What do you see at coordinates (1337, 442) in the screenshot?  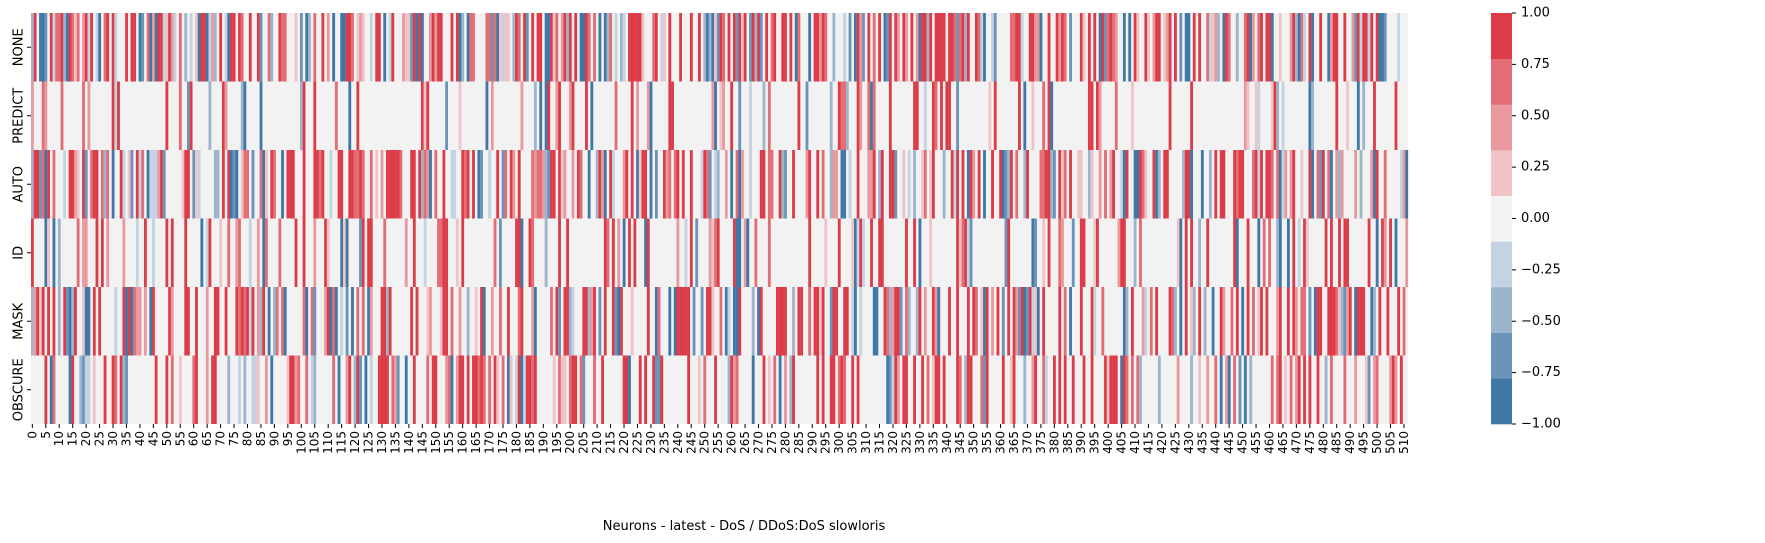 I see `x-tick-label: 485` at bounding box center [1337, 442].